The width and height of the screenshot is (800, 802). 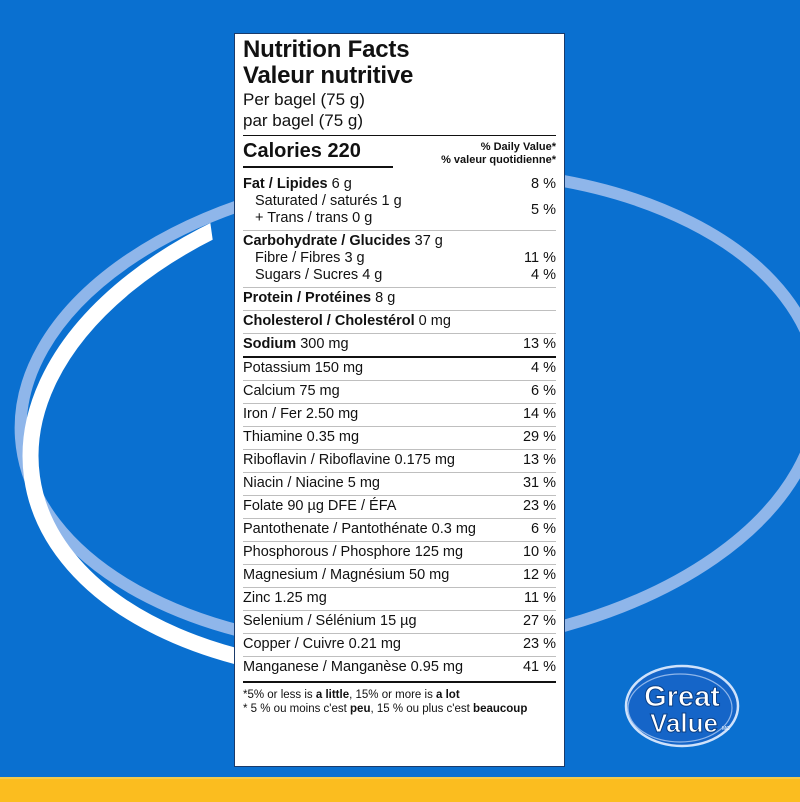 What do you see at coordinates (326, 49) in the screenshot?
I see `title-en: Nutrition Facts` at bounding box center [326, 49].